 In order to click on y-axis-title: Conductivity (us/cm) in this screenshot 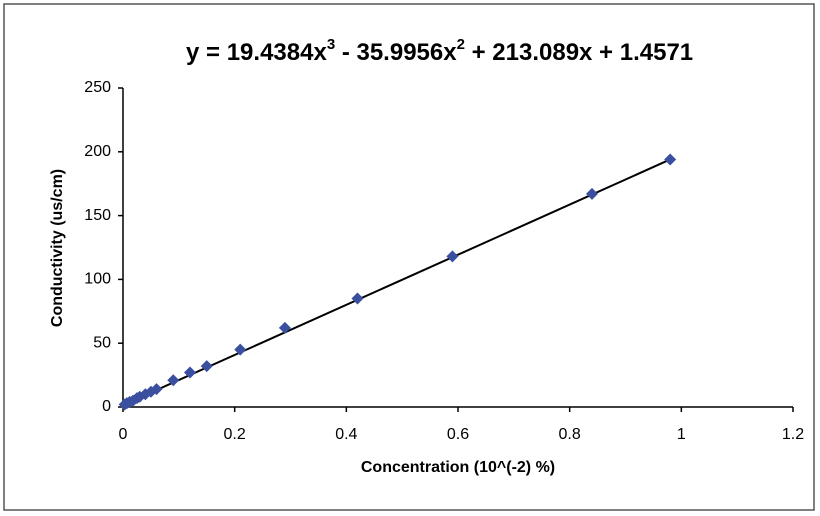, I will do `click(57, 248)`.